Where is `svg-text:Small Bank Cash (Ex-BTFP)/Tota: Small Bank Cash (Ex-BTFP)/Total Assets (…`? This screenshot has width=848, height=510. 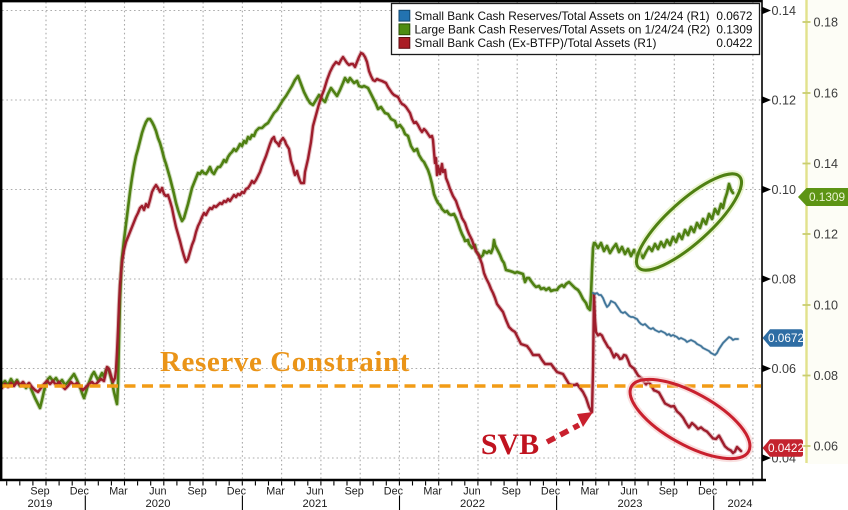
svg-text:Small Bank Cash (Ex-BTFP)/Tota: Small Bank Cash (Ex-BTFP)/Total Assets (… is located at coordinates (536, 43).